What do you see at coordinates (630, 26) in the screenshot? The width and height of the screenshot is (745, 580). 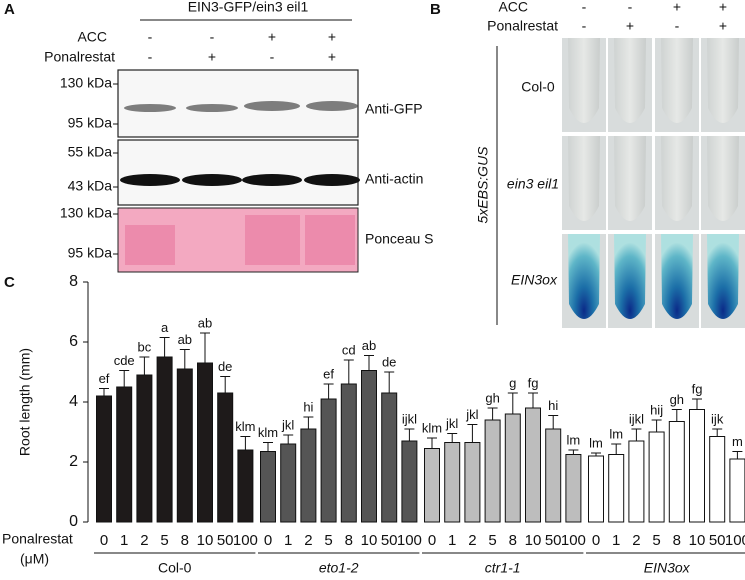 I see `ponalrestat-sign: +` at bounding box center [630, 26].